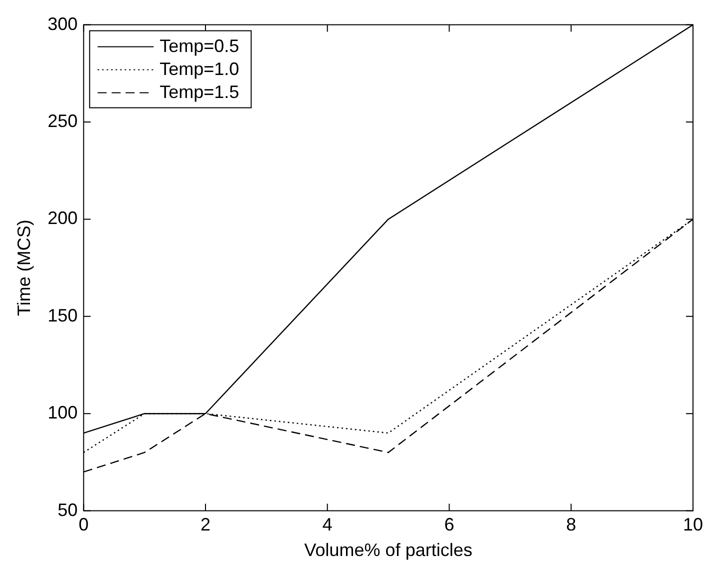 This screenshot has width=715, height=570. I want to click on y-tick-label: 50, so click(68, 510).